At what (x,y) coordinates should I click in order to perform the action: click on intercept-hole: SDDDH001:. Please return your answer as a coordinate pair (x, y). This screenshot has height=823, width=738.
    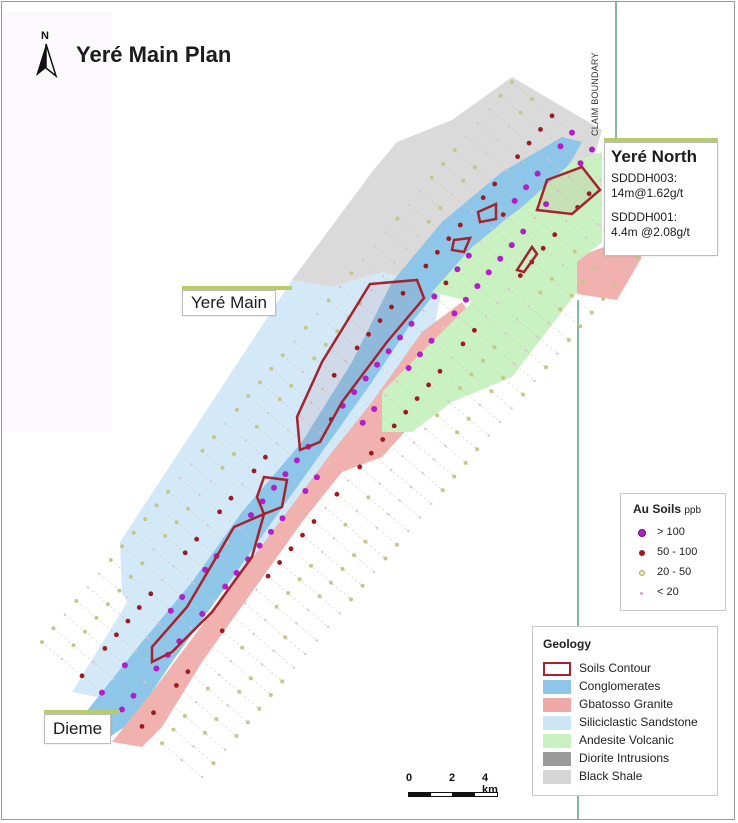
    Looking at the image, I should click on (644, 217).